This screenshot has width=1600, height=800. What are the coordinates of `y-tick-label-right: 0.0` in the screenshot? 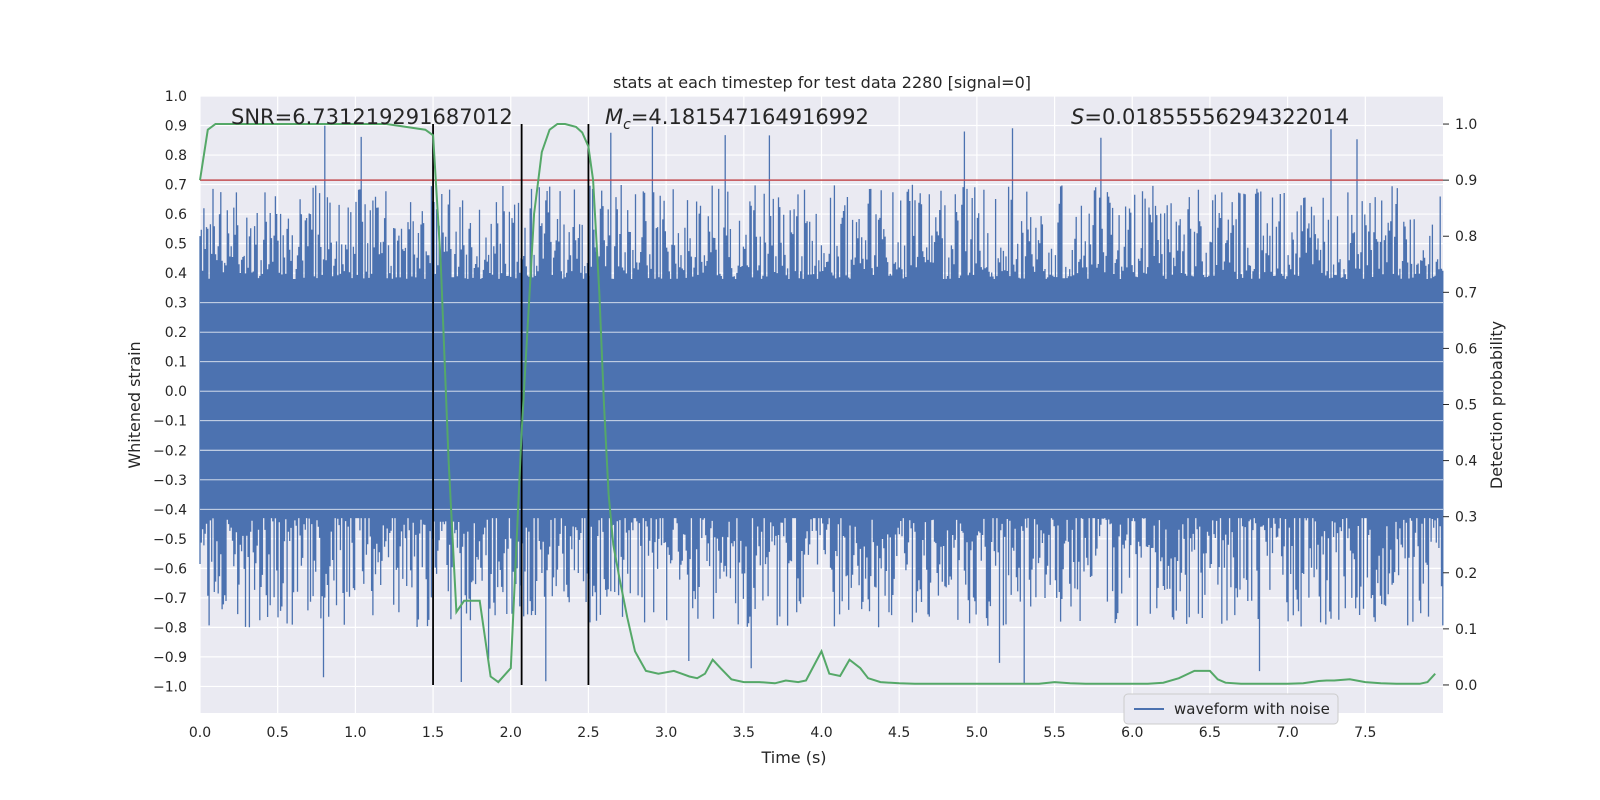 It's located at (1466, 686).